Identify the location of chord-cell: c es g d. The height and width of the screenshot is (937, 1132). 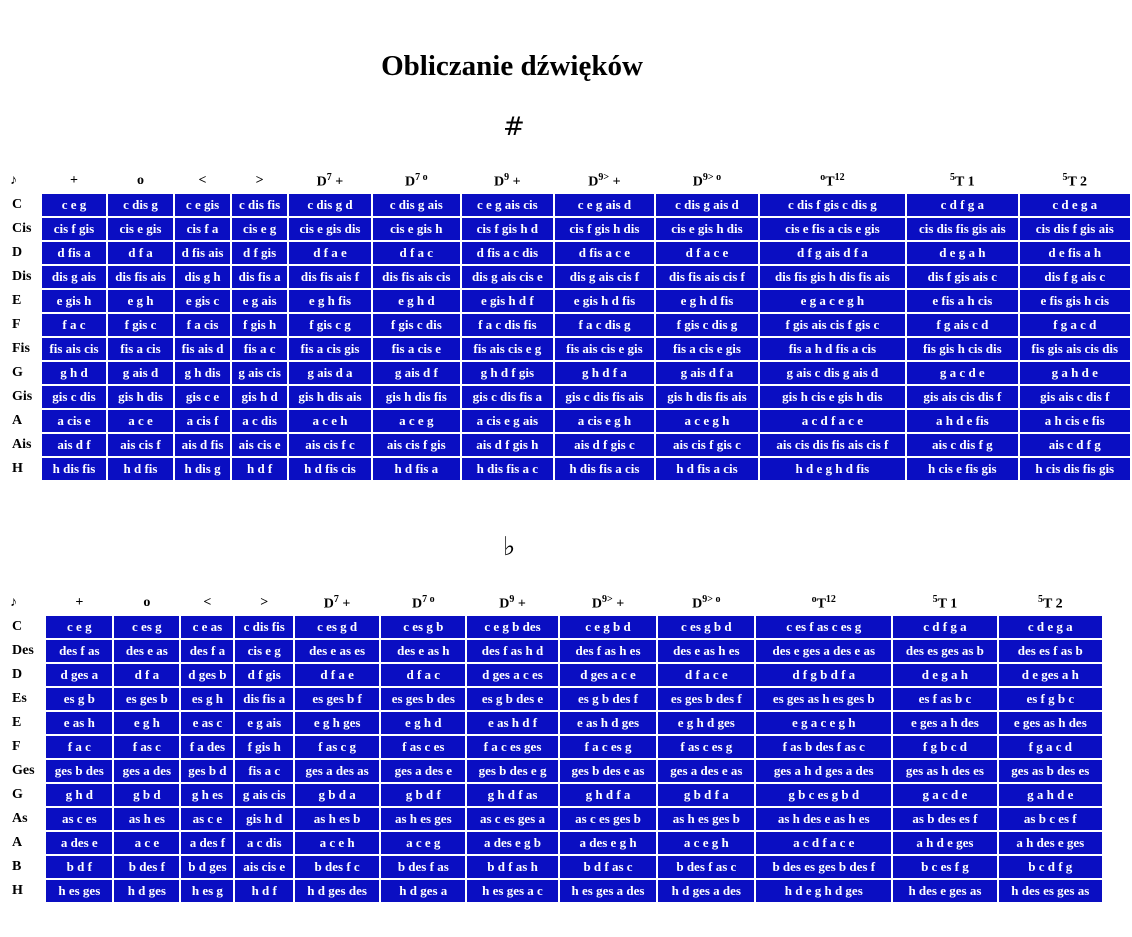
(337, 627).